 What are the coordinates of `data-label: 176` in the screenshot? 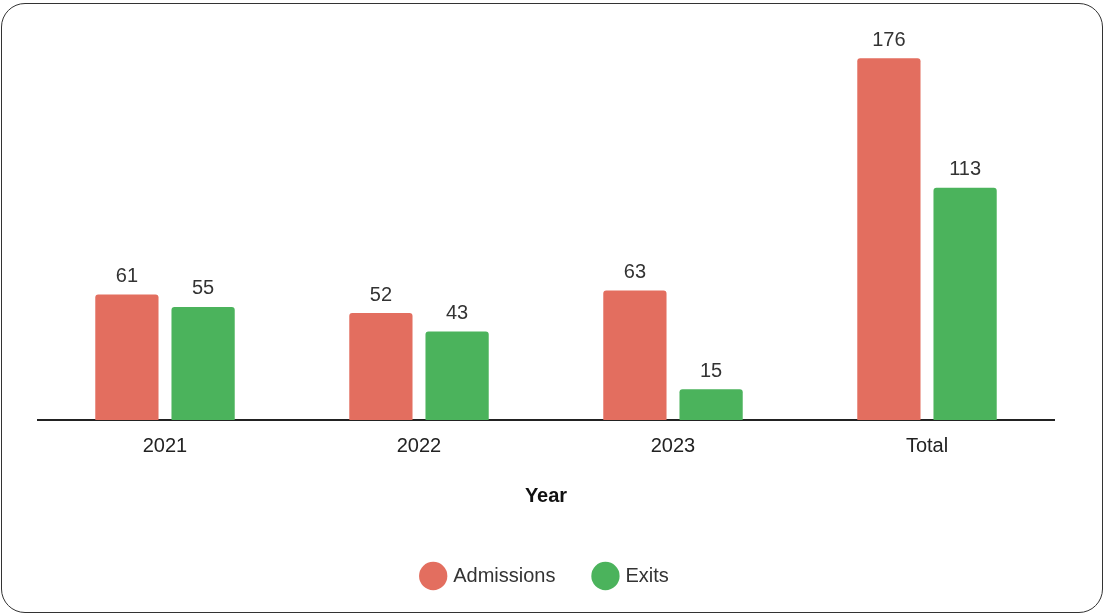 It's located at (889, 38).